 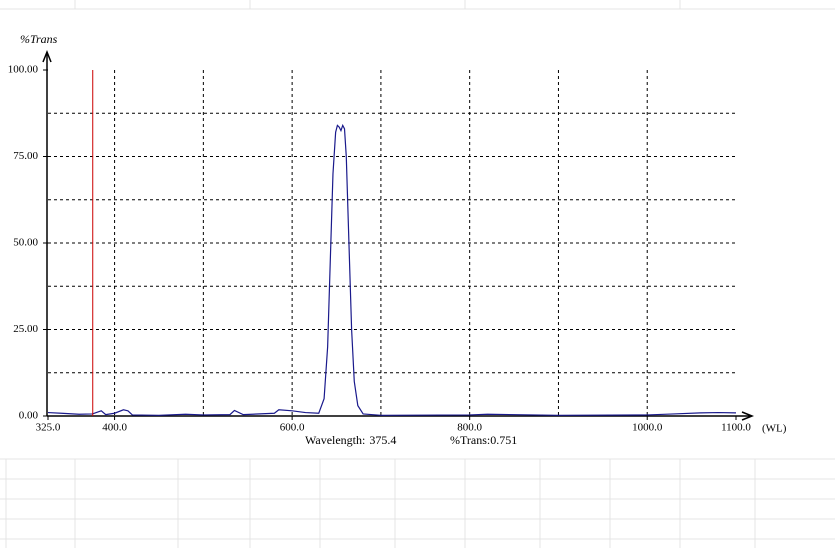 What do you see at coordinates (469, 428) in the screenshot?
I see `x-tick-label: 800.0` at bounding box center [469, 428].